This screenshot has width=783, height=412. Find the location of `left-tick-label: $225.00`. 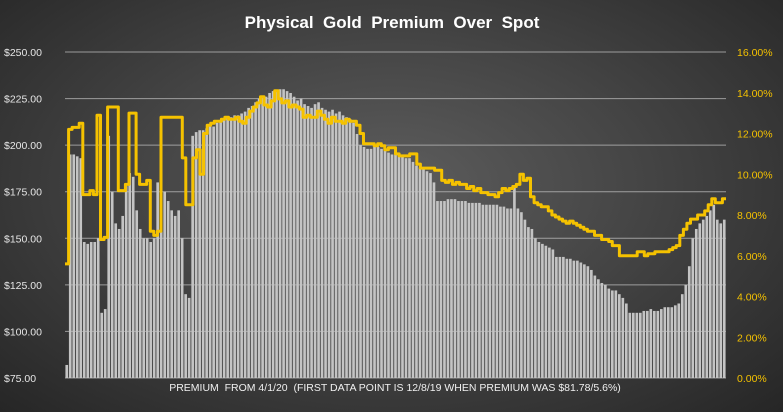

left-tick-label: $225.00 is located at coordinates (23, 100).